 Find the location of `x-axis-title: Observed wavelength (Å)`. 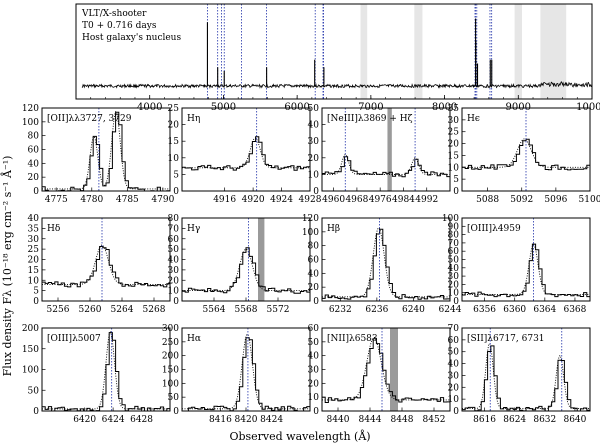

x-axis-title: Observed wavelength (Å) is located at coordinates (299, 436).